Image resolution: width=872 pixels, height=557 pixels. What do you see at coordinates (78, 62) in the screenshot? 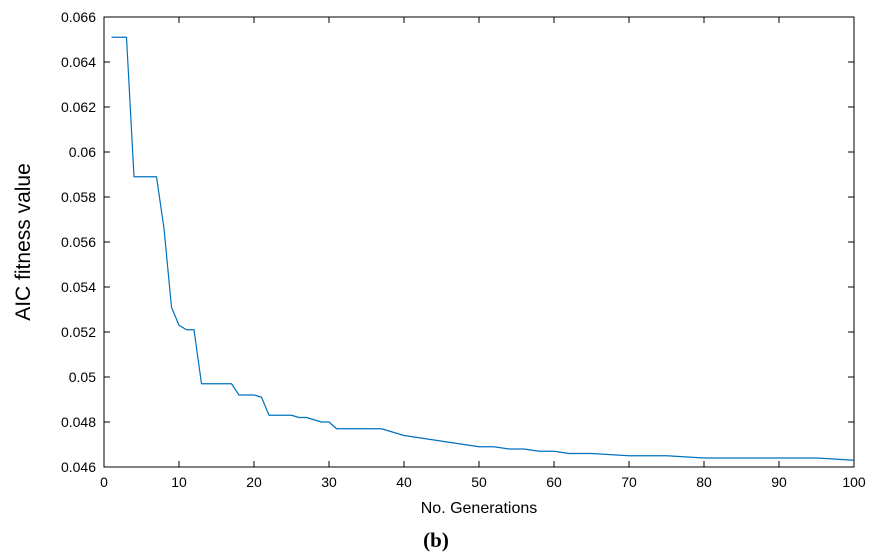
I see `y-tick-label: 0.064` at bounding box center [78, 62].